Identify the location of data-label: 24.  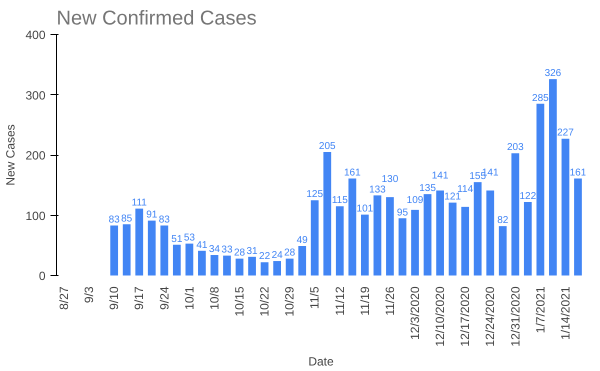
(278, 256).